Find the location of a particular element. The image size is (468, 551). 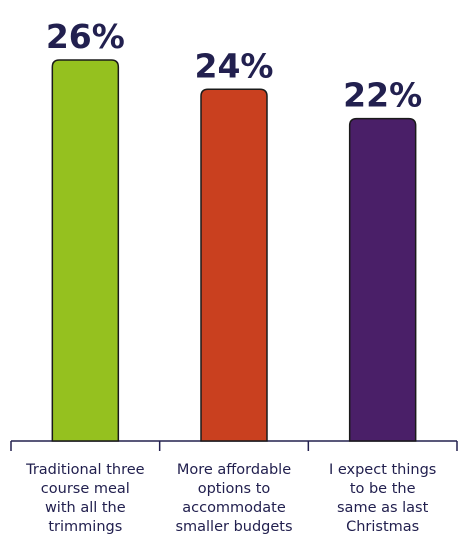

bar-value-label: 24% is located at coordinates (234, 65).